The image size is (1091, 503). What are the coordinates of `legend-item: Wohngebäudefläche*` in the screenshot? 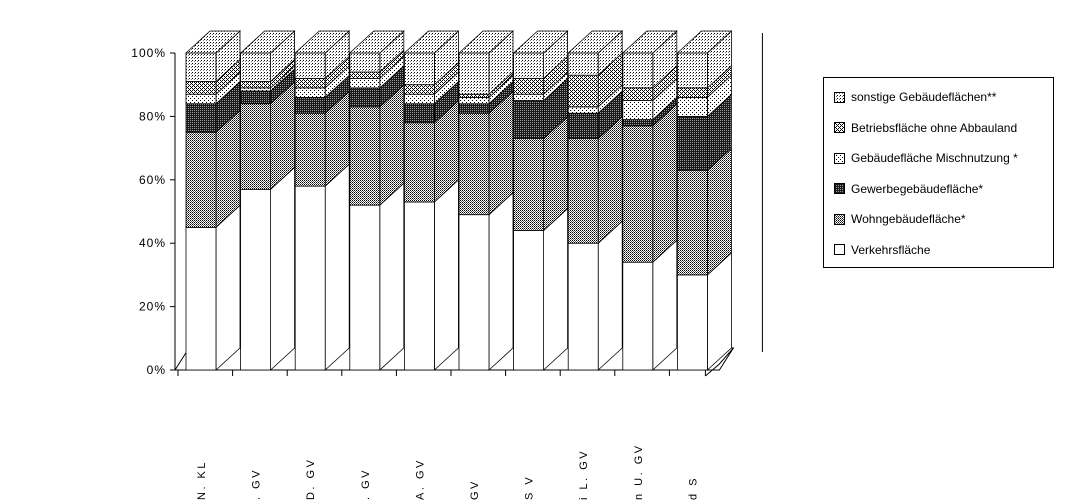 It's located at (900, 219).